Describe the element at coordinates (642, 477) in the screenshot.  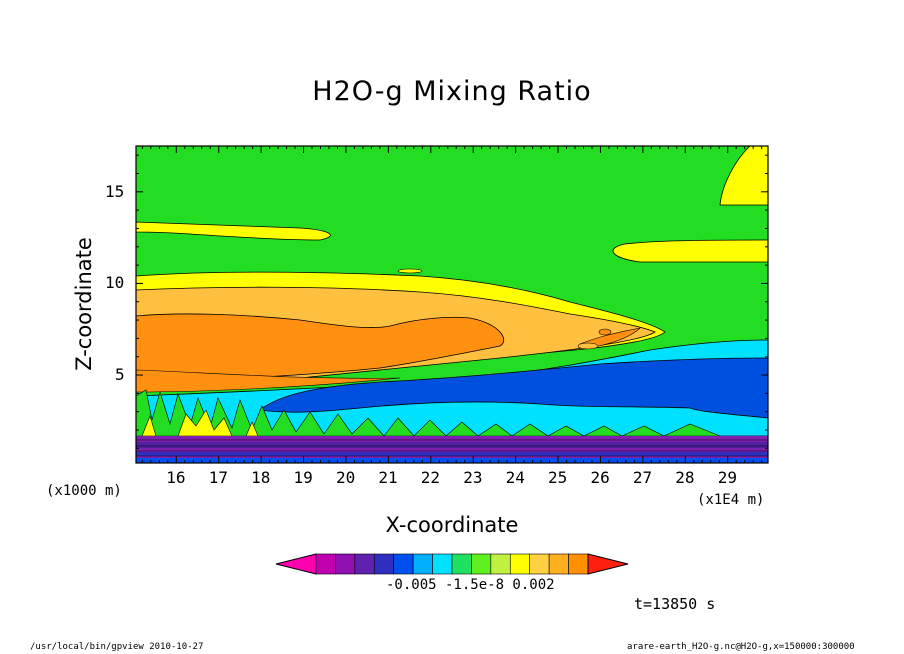
I see `x-tick-label: 27` at that location.